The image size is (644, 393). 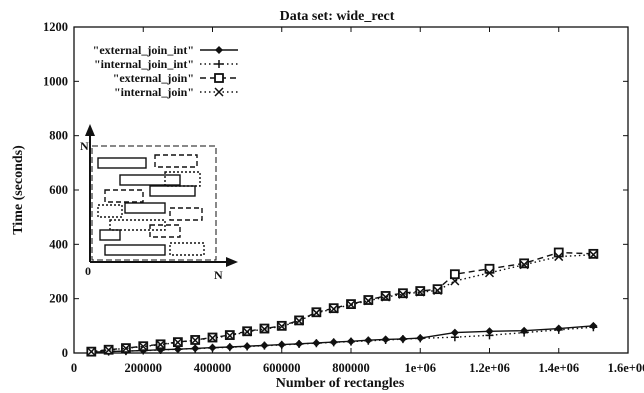 What do you see at coordinates (74, 368) in the screenshot?
I see `x-tick-label: 0` at bounding box center [74, 368].